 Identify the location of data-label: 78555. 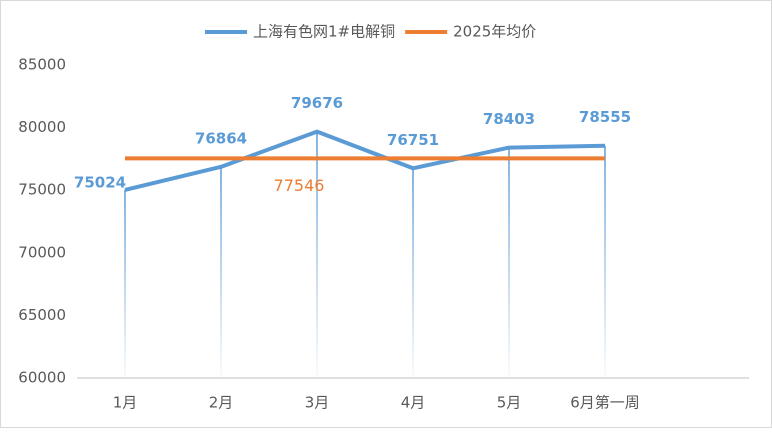
(605, 117).